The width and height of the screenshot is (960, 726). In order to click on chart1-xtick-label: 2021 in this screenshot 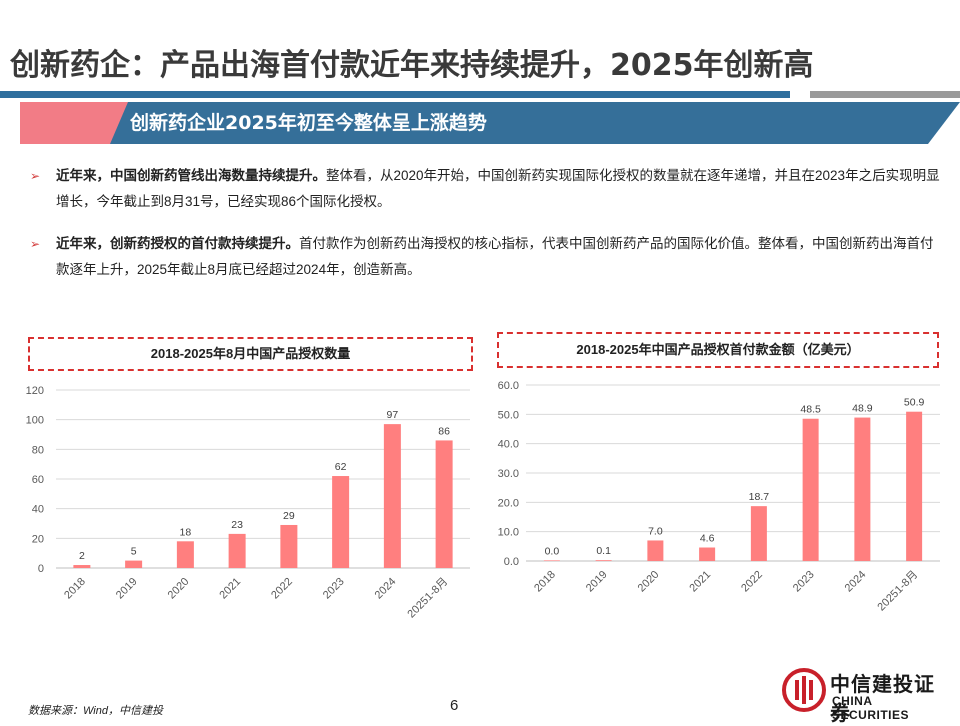, I will do `click(230, 589)`.